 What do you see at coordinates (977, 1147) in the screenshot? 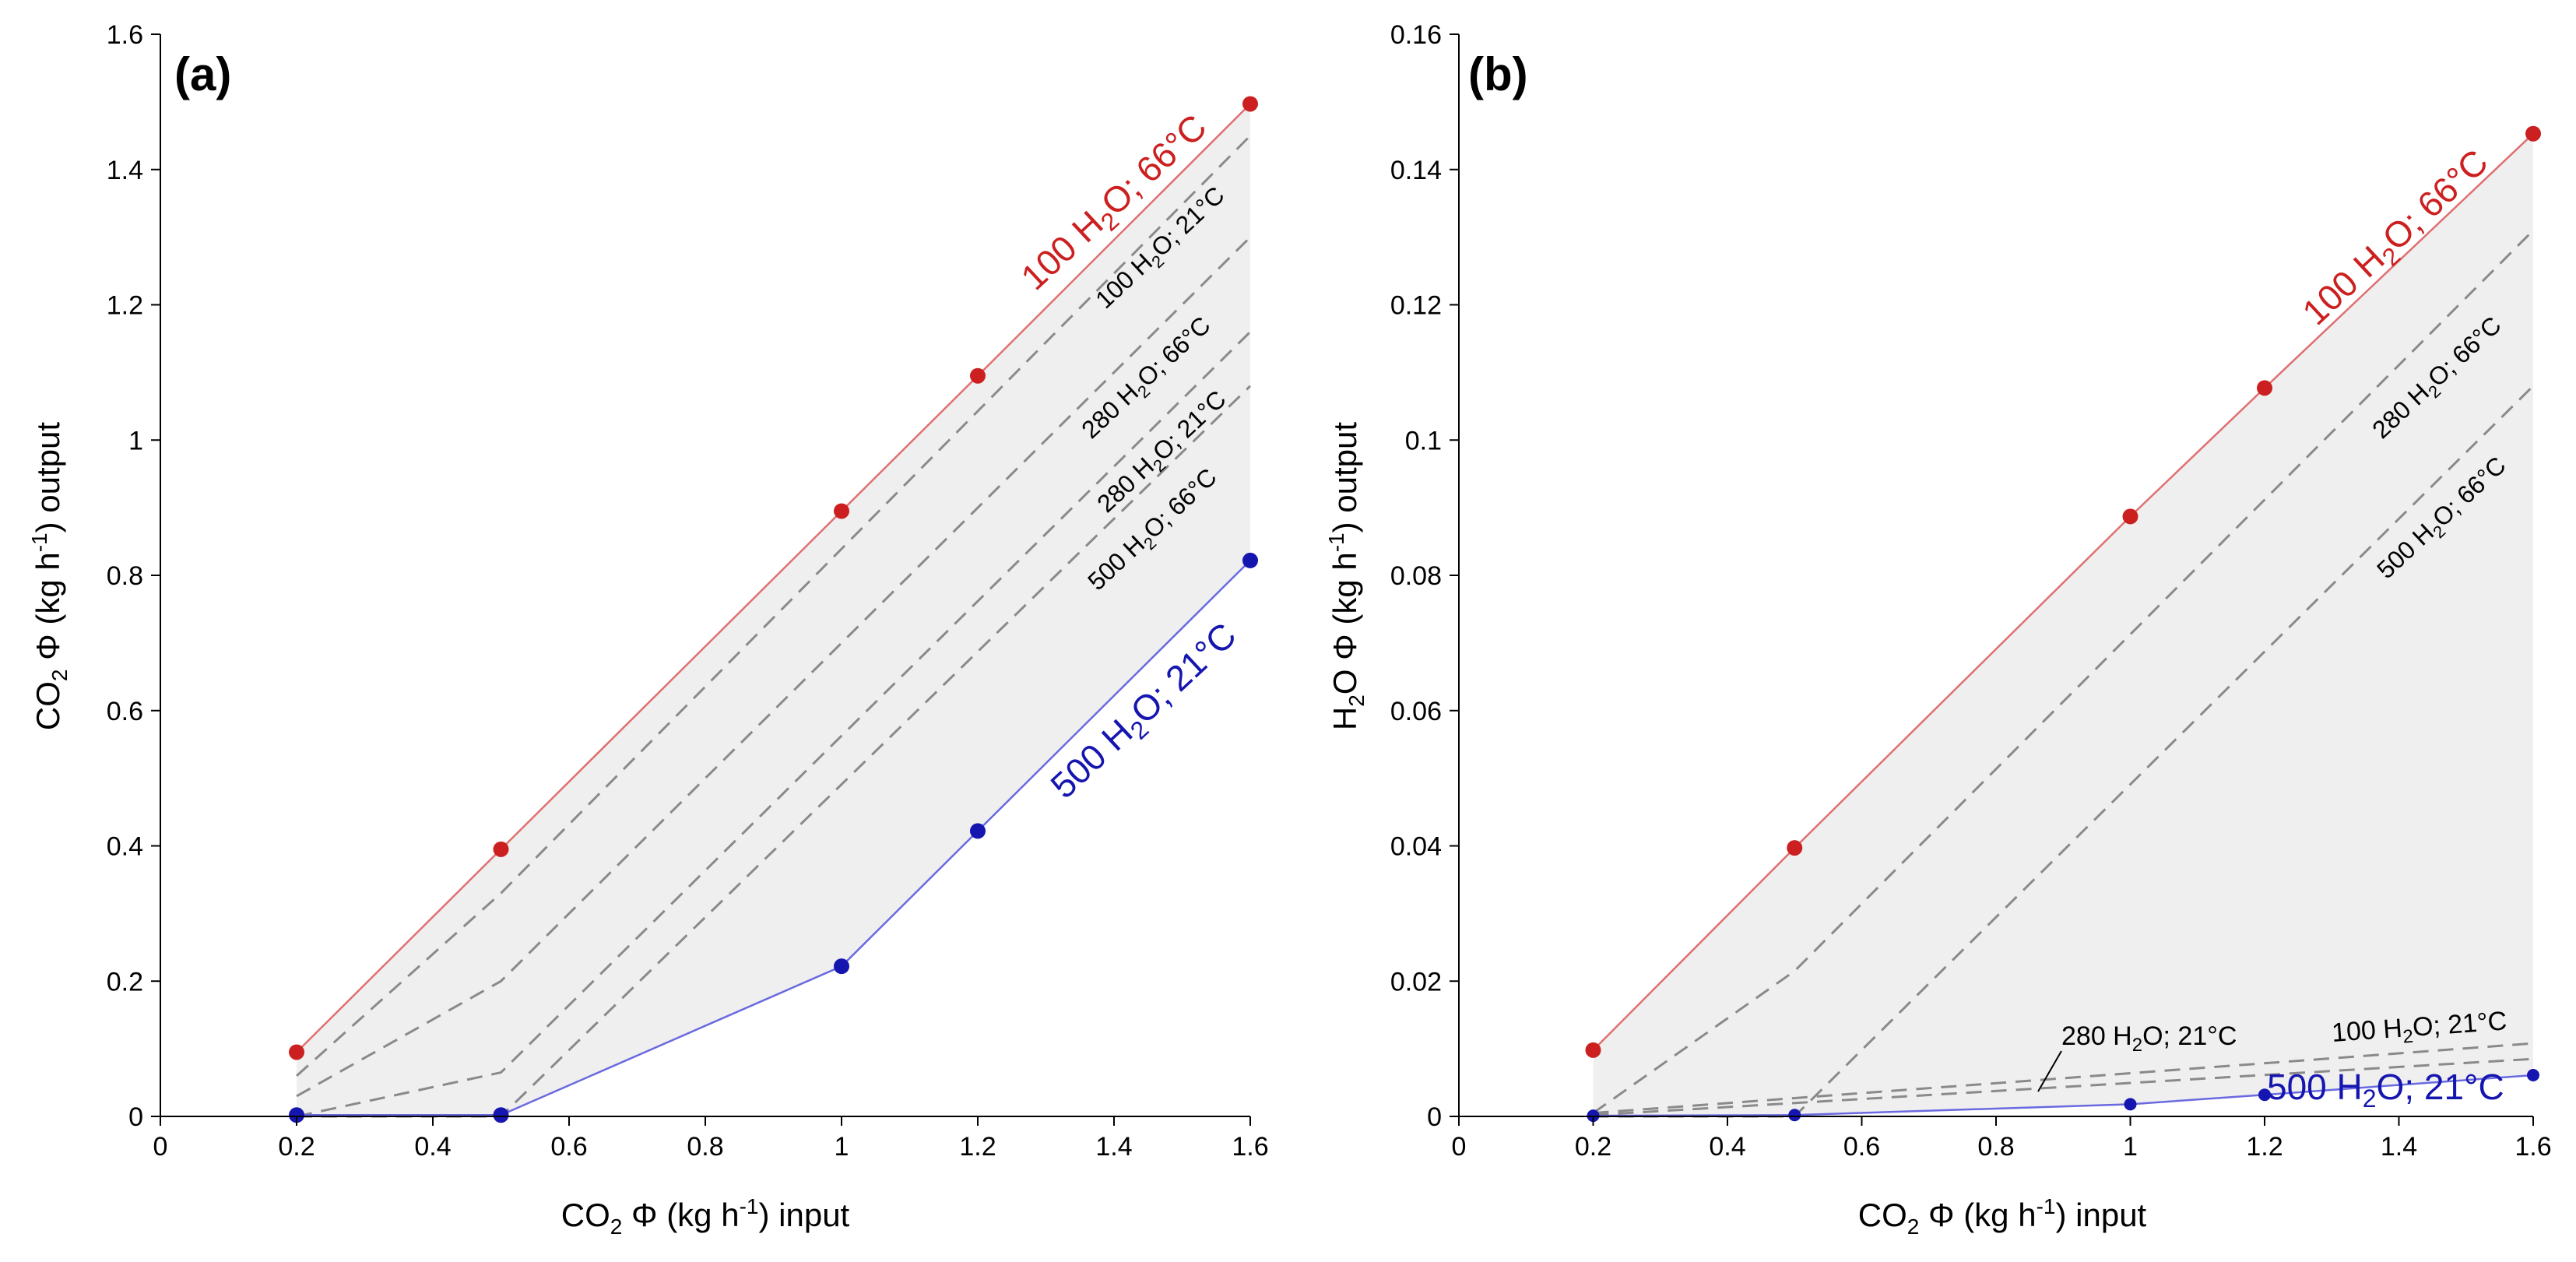
I see `x-tick-label-a-6: 1.2` at bounding box center [977, 1147].